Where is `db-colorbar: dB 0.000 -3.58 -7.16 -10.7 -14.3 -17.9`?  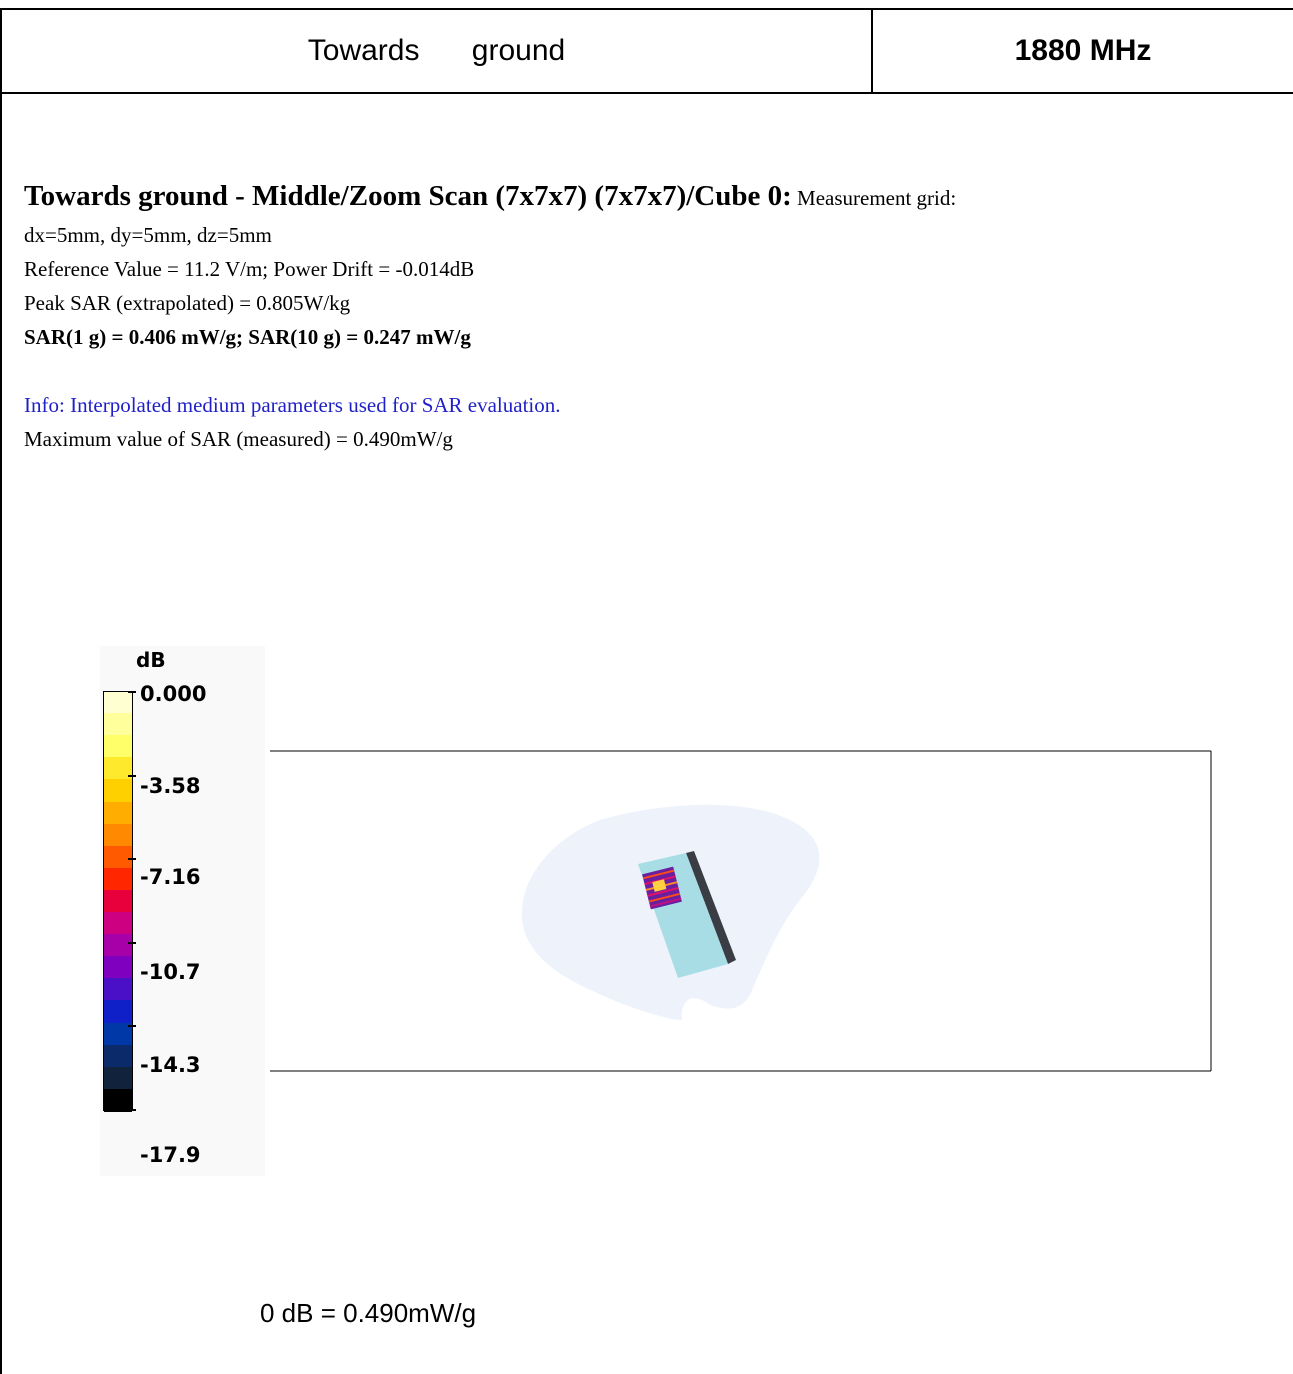 db-colorbar: dB 0.000 -3.58 -7.16 -10.7 -14.3 -17.9 is located at coordinates (182, 911).